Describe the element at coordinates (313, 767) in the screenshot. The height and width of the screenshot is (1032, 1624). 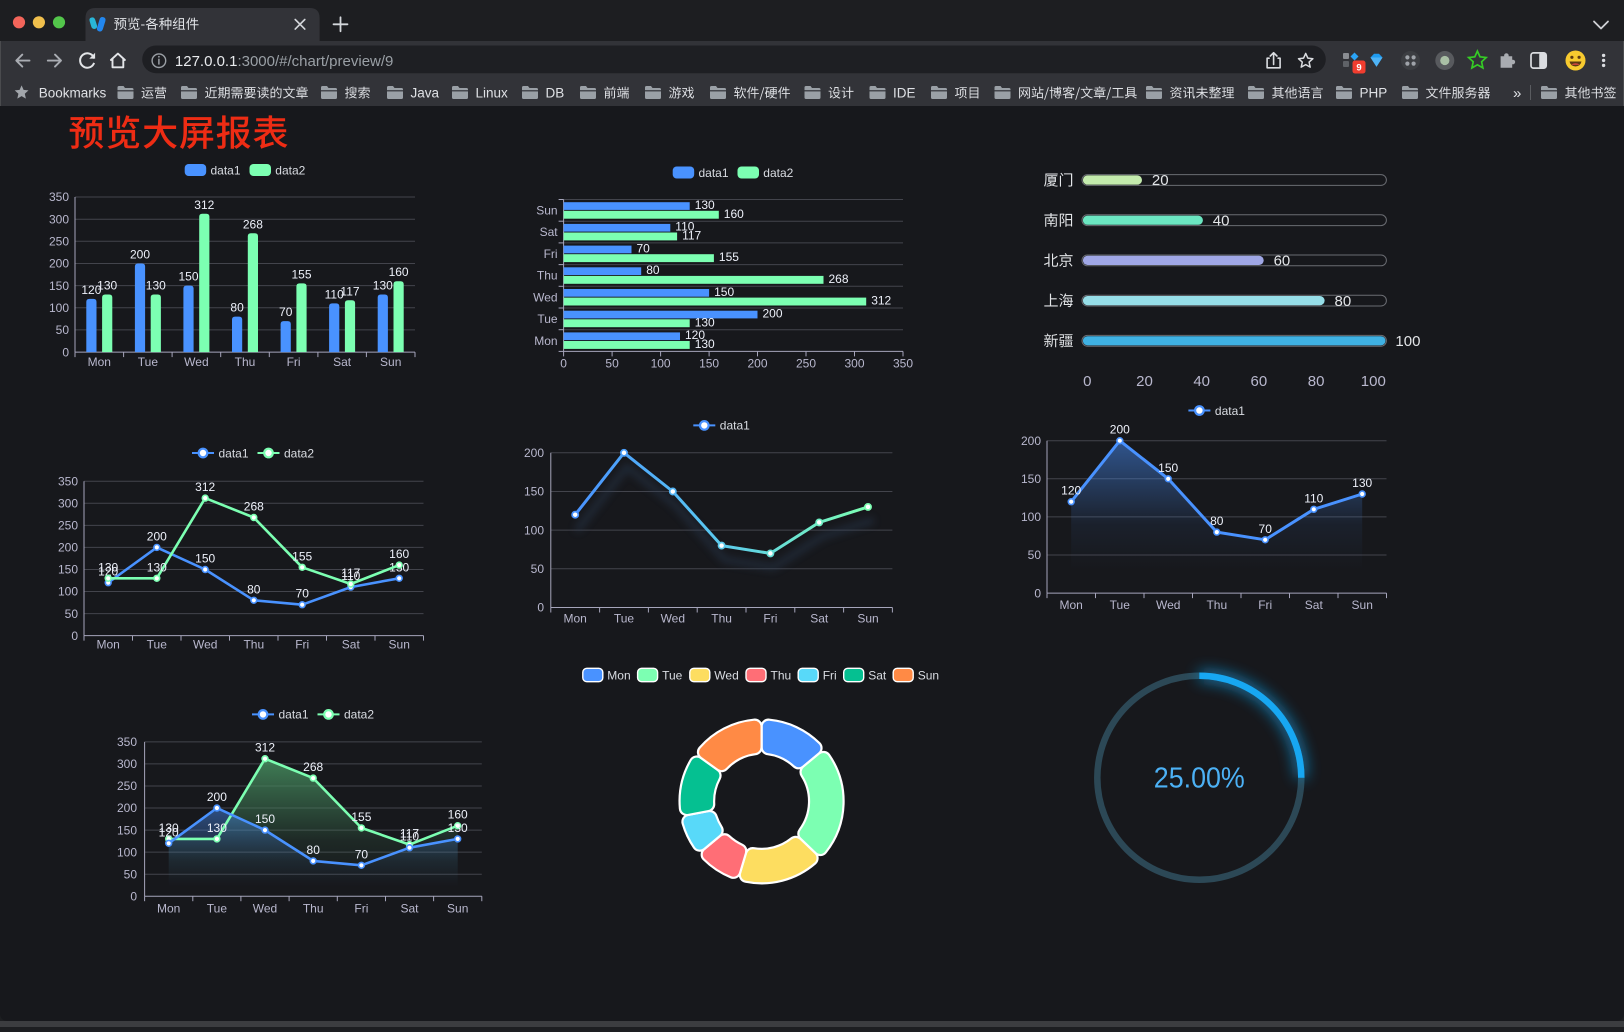
I see `svg-text: 268` at that location.